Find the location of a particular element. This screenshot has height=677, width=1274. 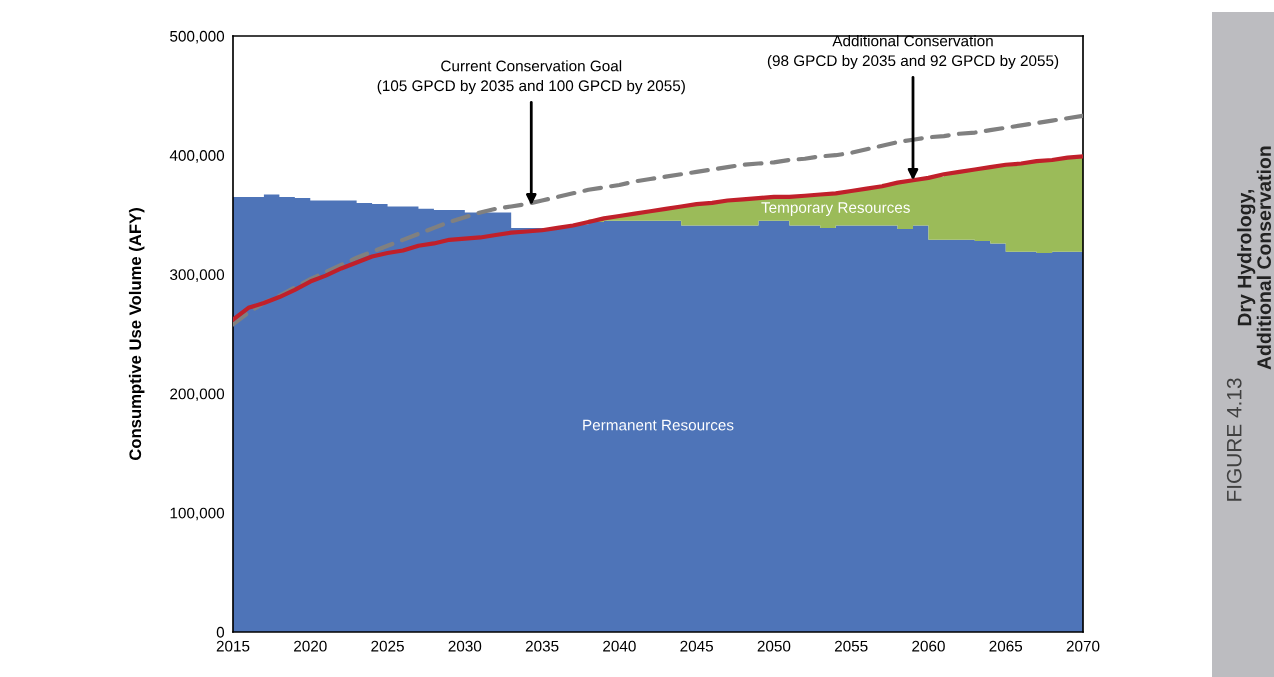

x-tick-label: 2025 is located at coordinates (387, 646).